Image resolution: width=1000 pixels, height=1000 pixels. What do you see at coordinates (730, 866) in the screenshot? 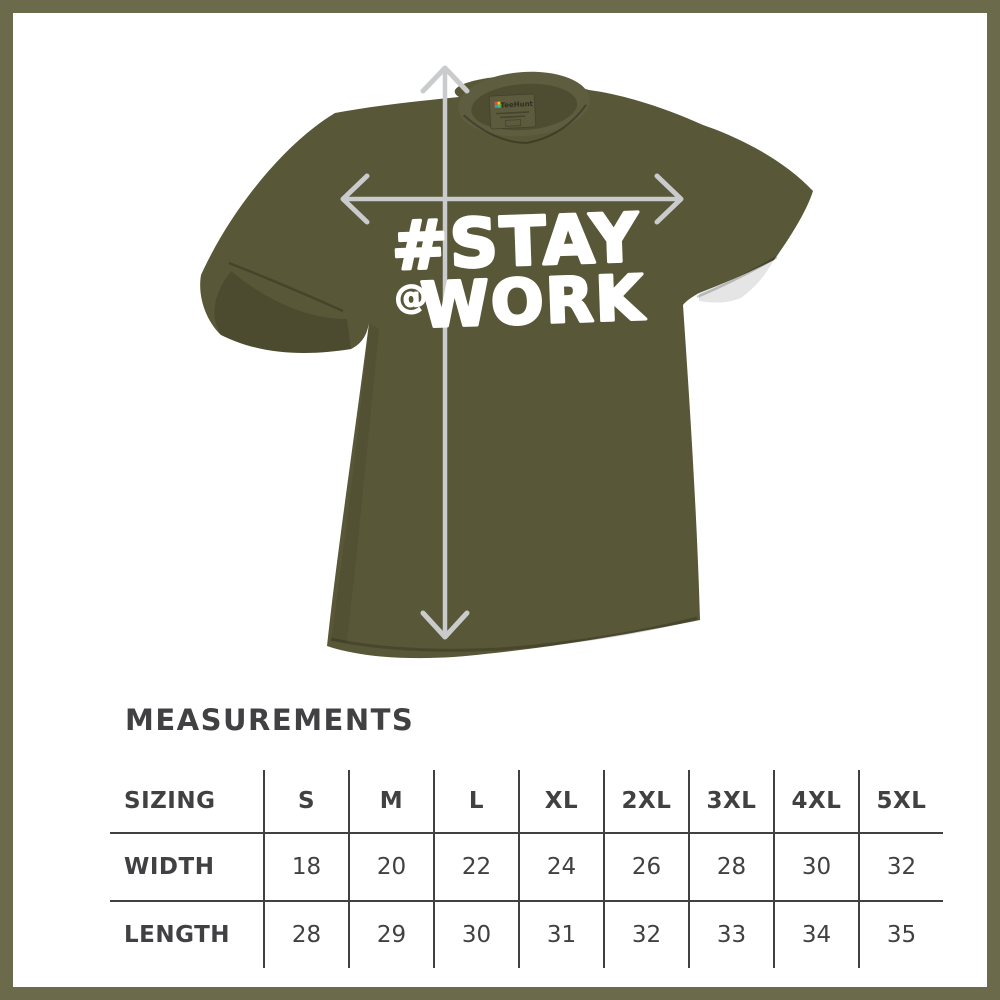
I see `size-value-width-3xl: 28` at bounding box center [730, 866].